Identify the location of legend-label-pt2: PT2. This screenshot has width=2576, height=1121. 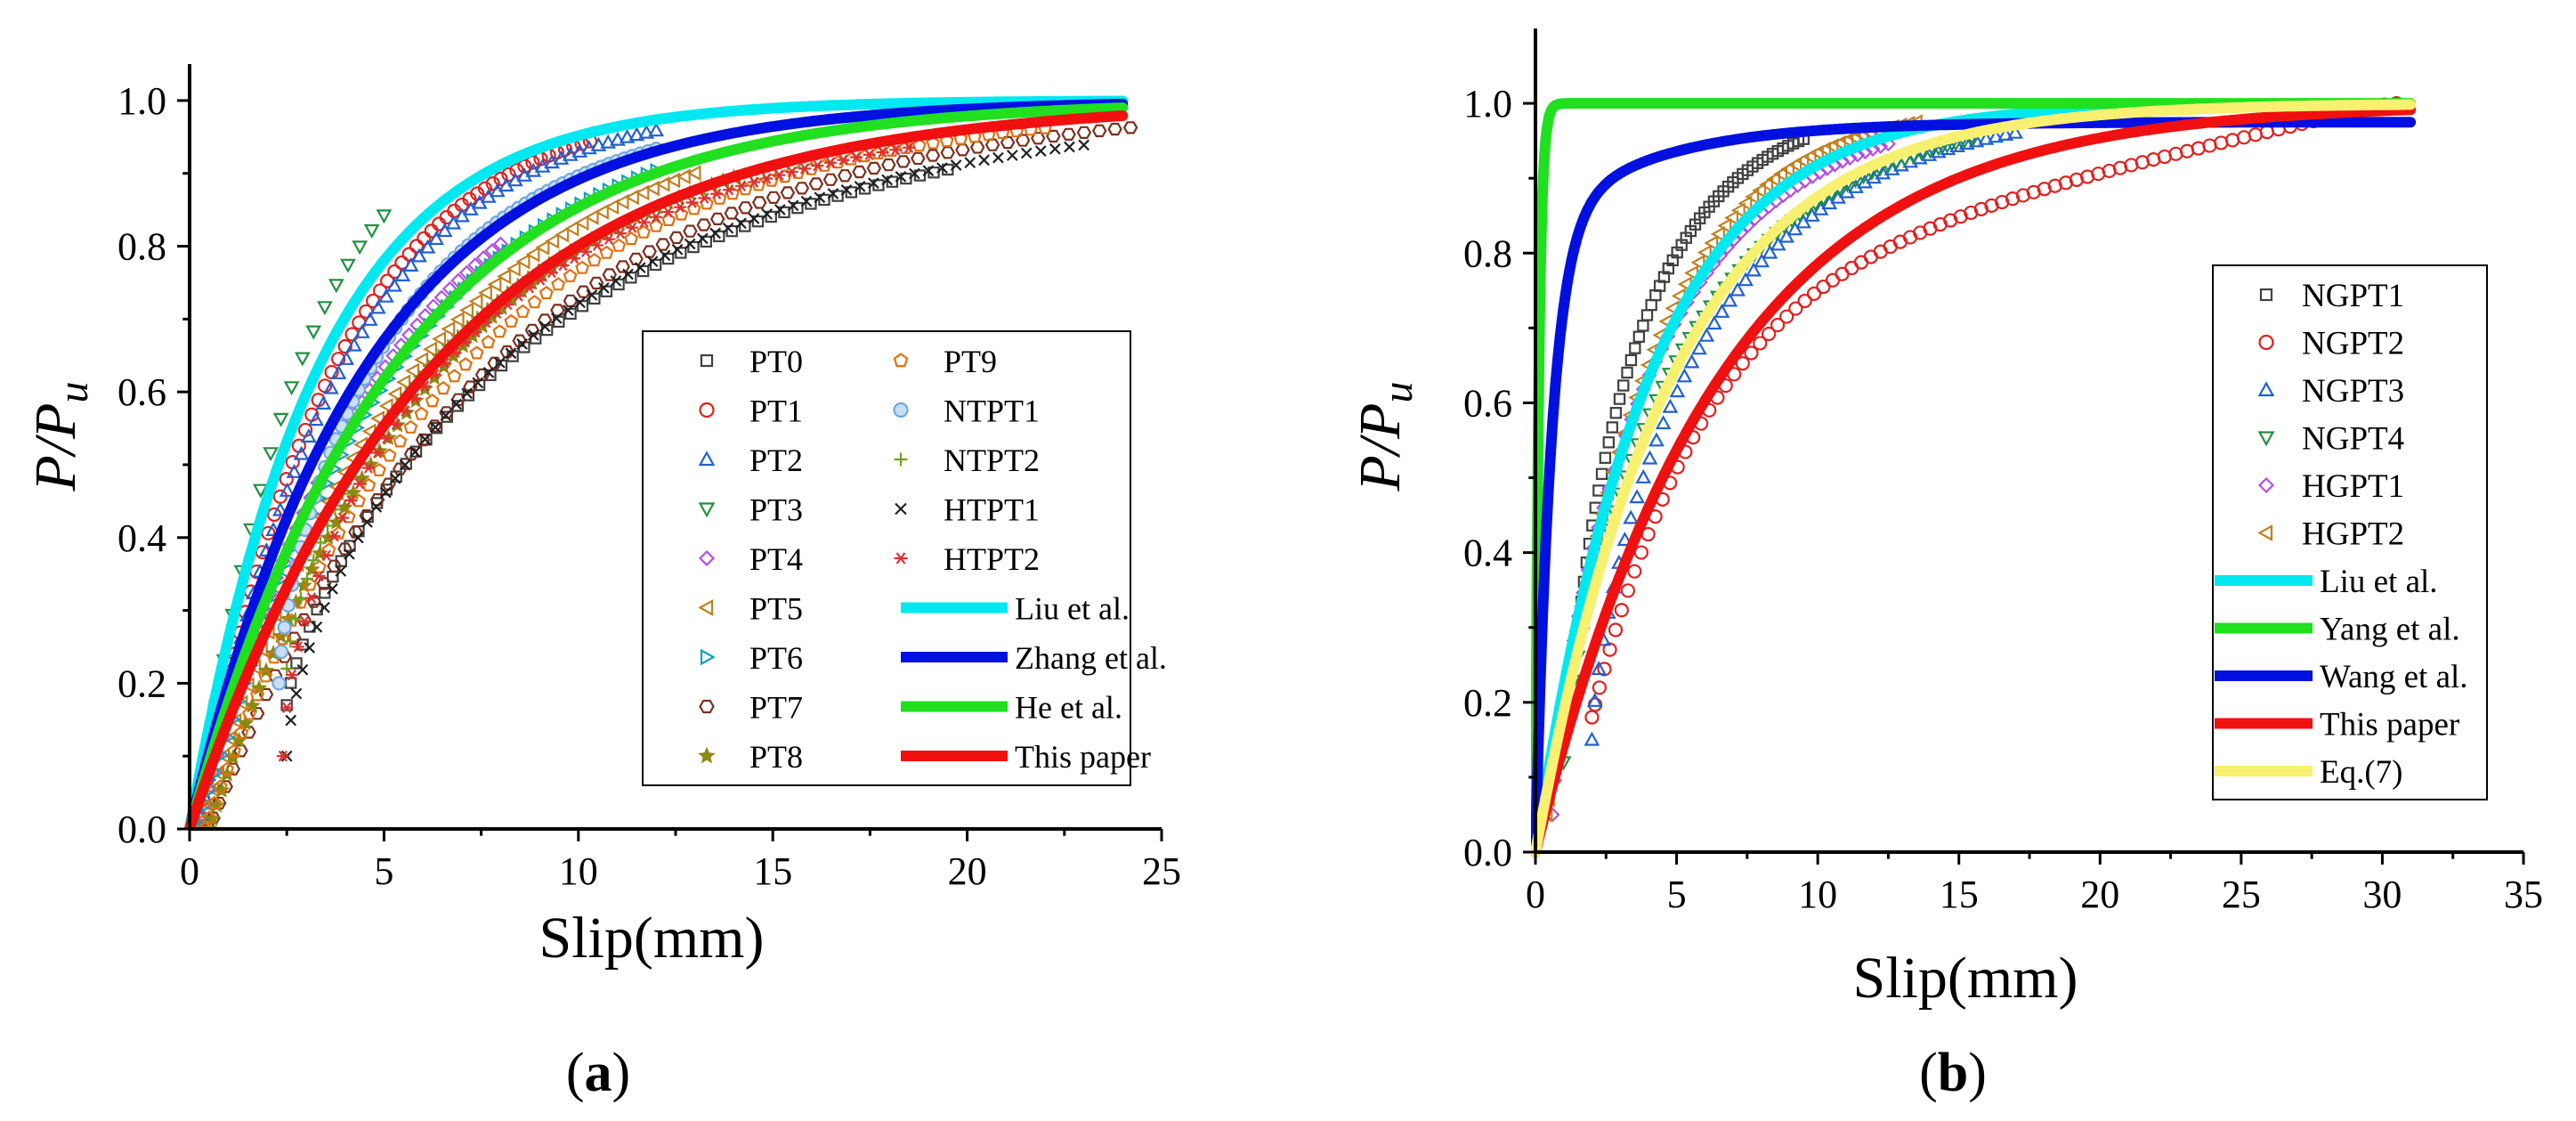
(776, 460).